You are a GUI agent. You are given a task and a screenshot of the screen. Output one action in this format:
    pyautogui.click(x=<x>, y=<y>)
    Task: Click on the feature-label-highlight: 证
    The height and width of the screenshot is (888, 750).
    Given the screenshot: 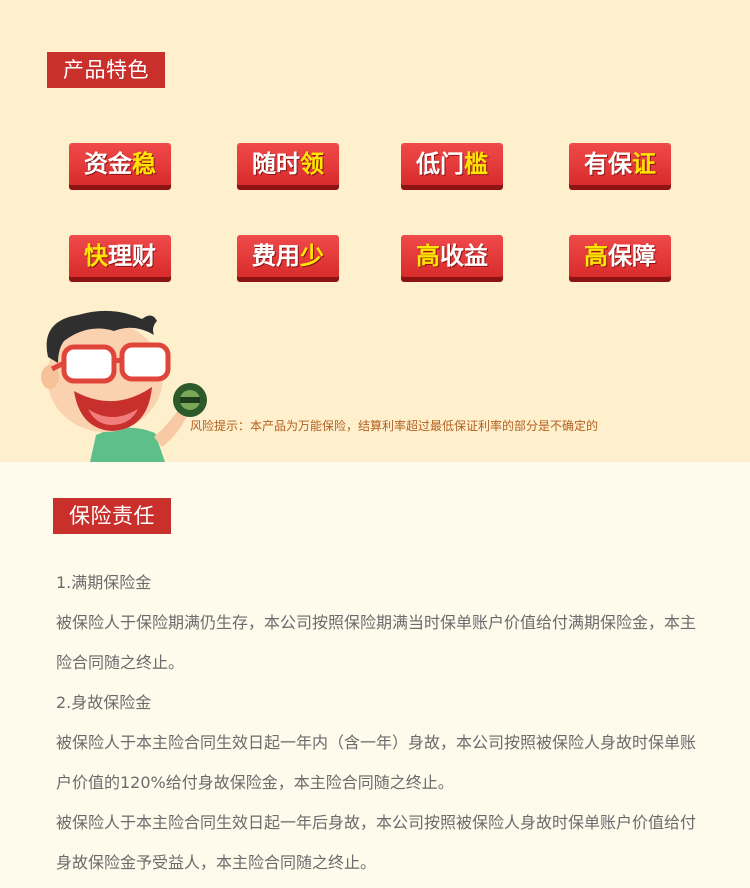 What is the action you would take?
    pyautogui.click(x=644, y=164)
    